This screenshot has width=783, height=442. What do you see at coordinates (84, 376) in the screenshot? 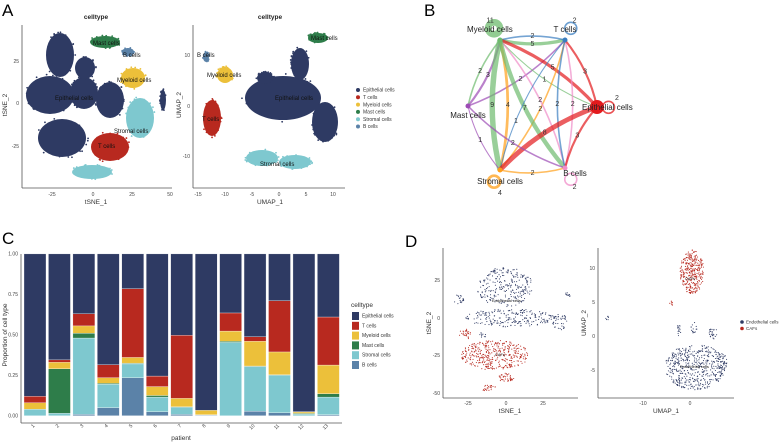
I see `bar-segment-stromal-cells` at bounding box center [84, 376].